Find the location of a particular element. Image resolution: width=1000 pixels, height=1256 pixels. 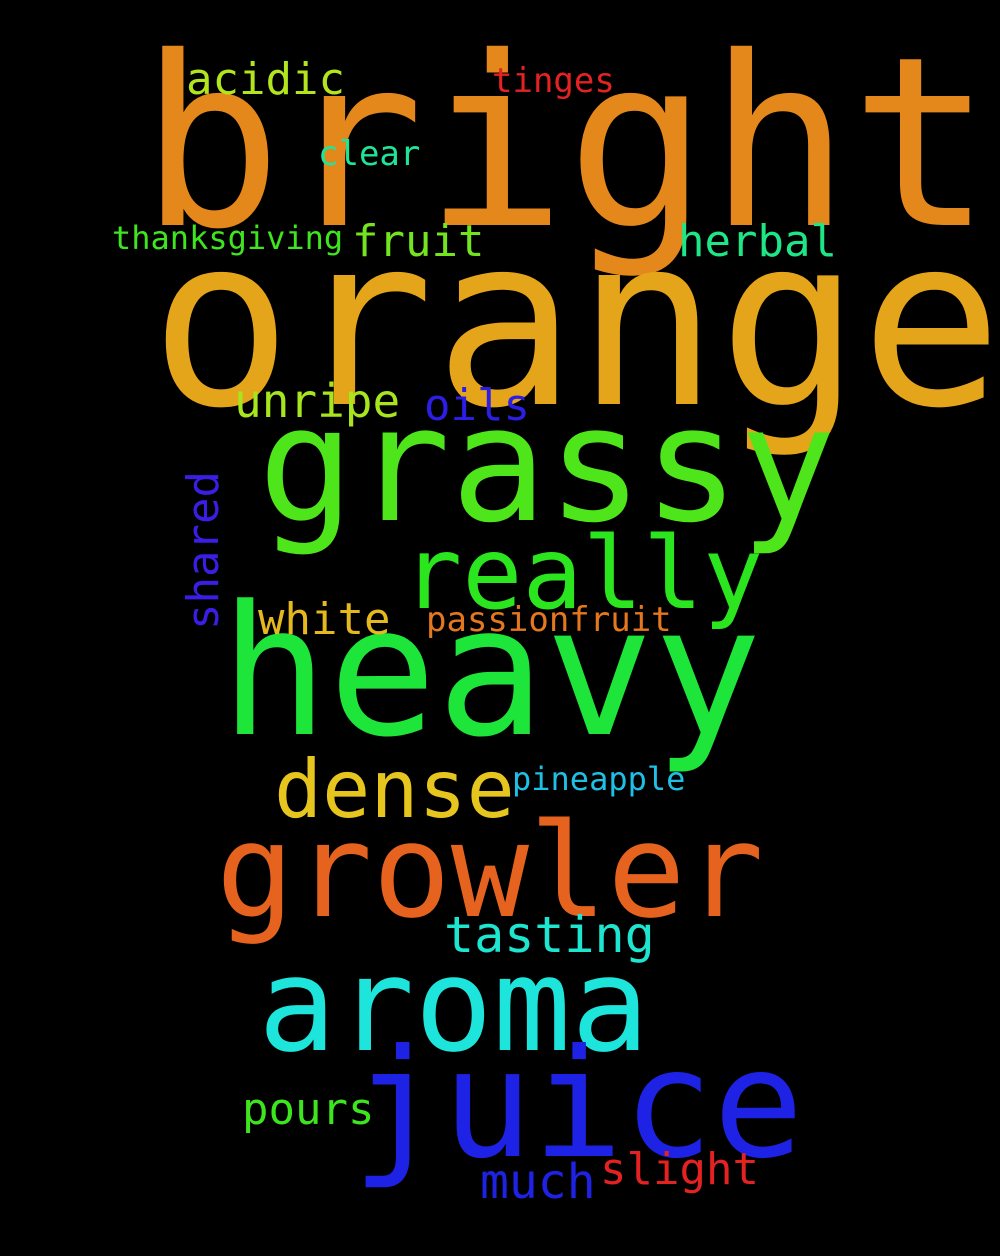

word-shared: shared is located at coordinates (204, 550).